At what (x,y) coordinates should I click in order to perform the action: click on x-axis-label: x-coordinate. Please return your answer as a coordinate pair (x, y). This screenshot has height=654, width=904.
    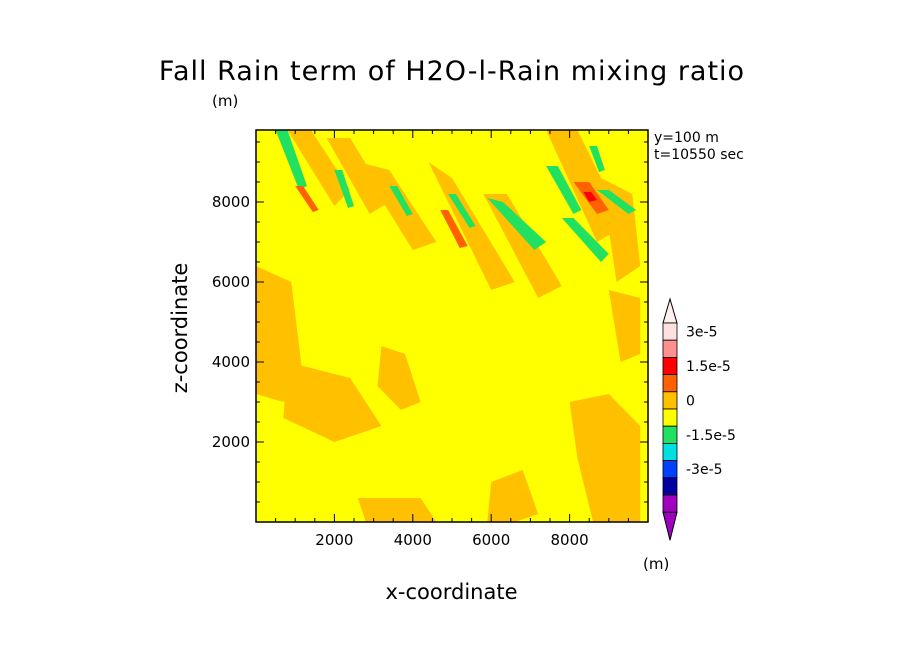
    Looking at the image, I should click on (451, 592).